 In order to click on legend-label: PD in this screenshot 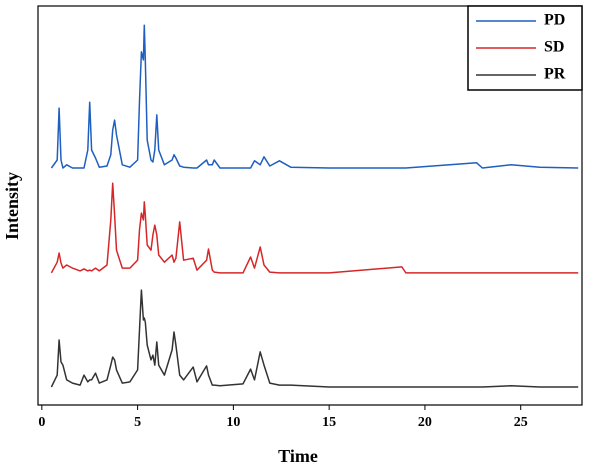, I will do `click(554, 20)`.